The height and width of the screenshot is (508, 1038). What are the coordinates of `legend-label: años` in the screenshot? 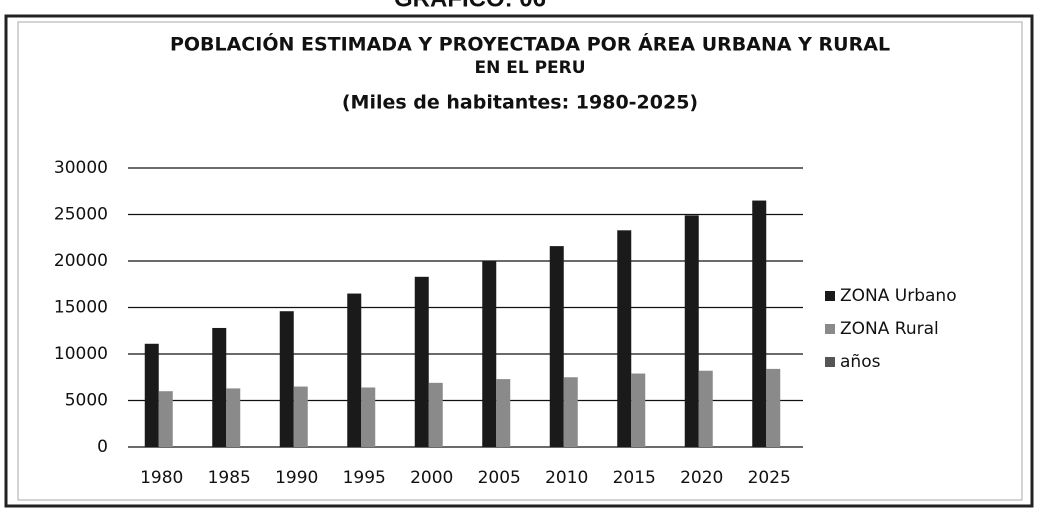 It's located at (860, 362).